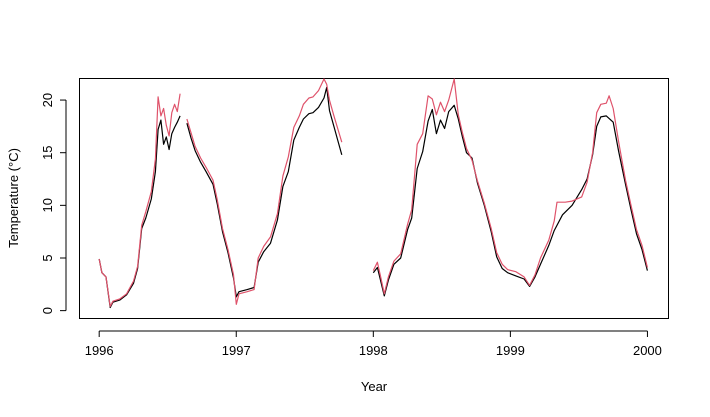 The image size is (710, 417). I want to click on x-axis-title: Year, so click(374, 386).